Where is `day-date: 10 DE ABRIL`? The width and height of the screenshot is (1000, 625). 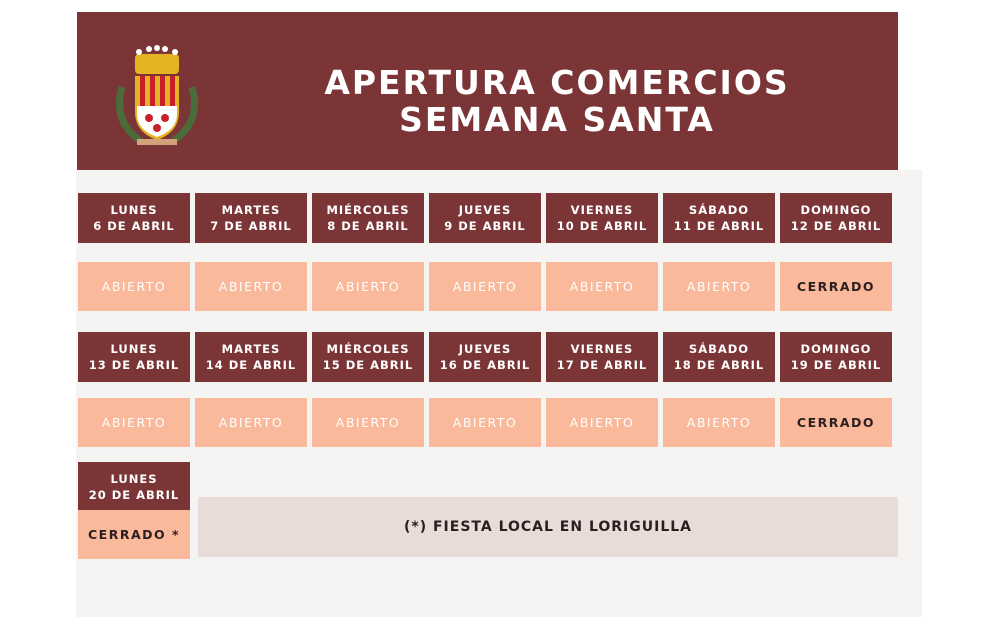
day-date: 10 DE ABRIL is located at coordinates (602, 226).